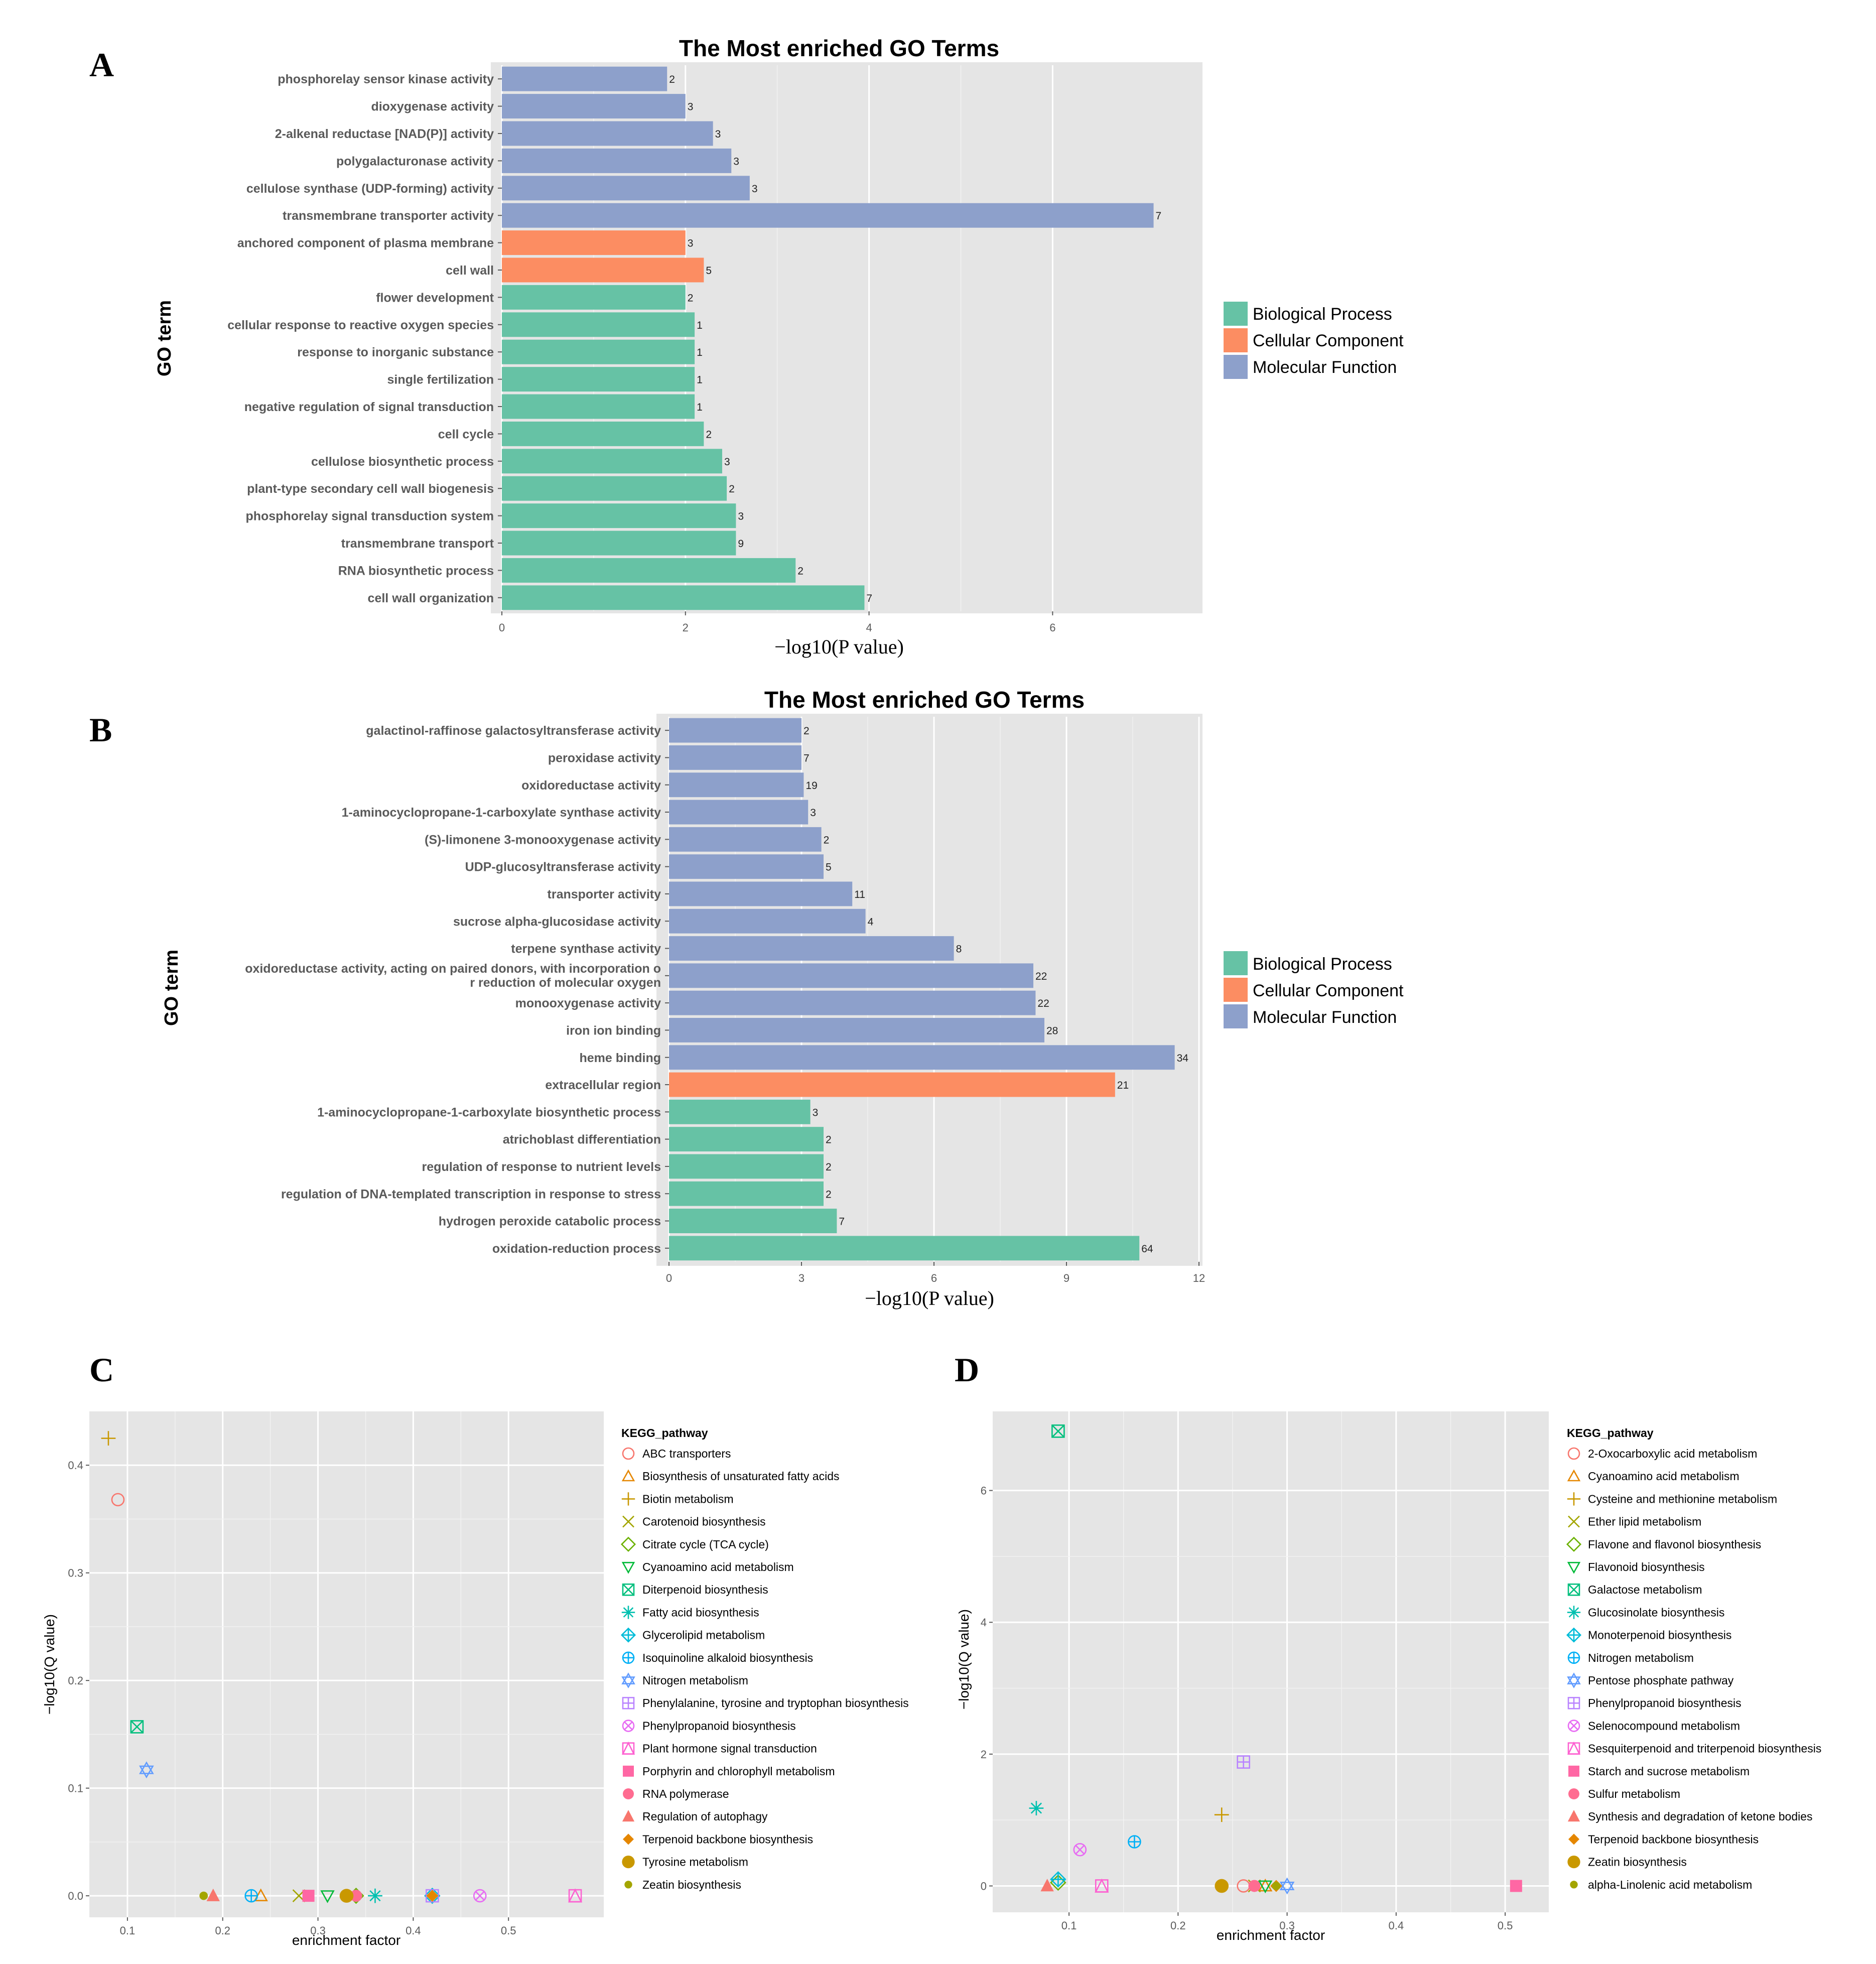 The image size is (1876, 1964). Describe the element at coordinates (1610, 1432) in the screenshot. I see `chart-d-legend-title: KEGG_pathway` at that location.